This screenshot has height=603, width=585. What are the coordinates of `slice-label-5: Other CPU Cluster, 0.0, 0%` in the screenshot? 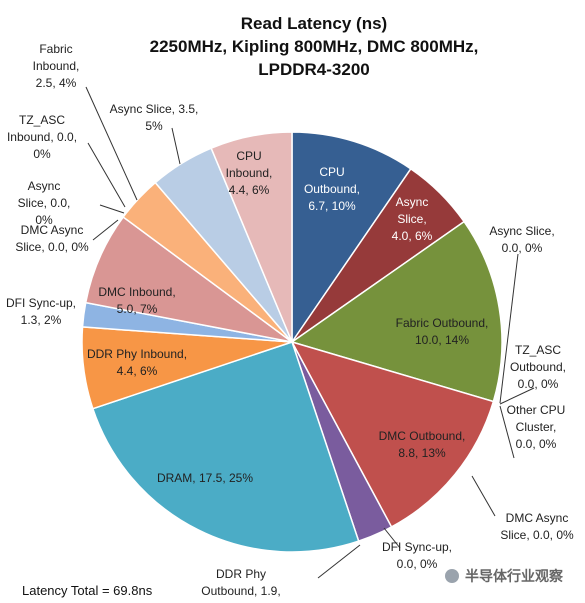 It's located at (536, 427).